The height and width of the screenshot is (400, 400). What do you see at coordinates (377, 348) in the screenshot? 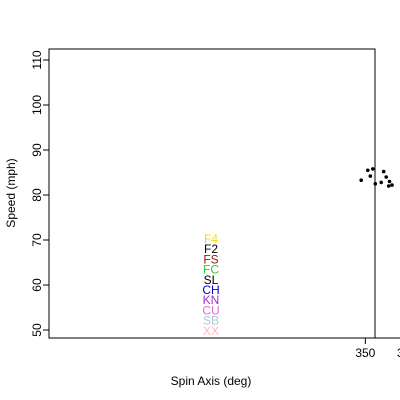
I see `x-axis: 350300250200150100500` at bounding box center [377, 348].